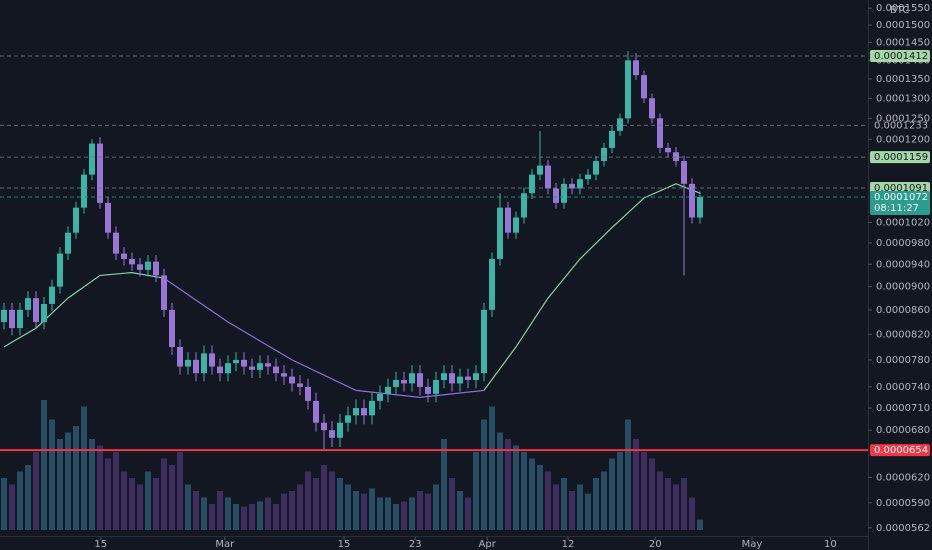 The width and height of the screenshot is (932, 550). What do you see at coordinates (903, 503) in the screenshot?
I see `y-tick-label: 0.0000590` at bounding box center [903, 503].